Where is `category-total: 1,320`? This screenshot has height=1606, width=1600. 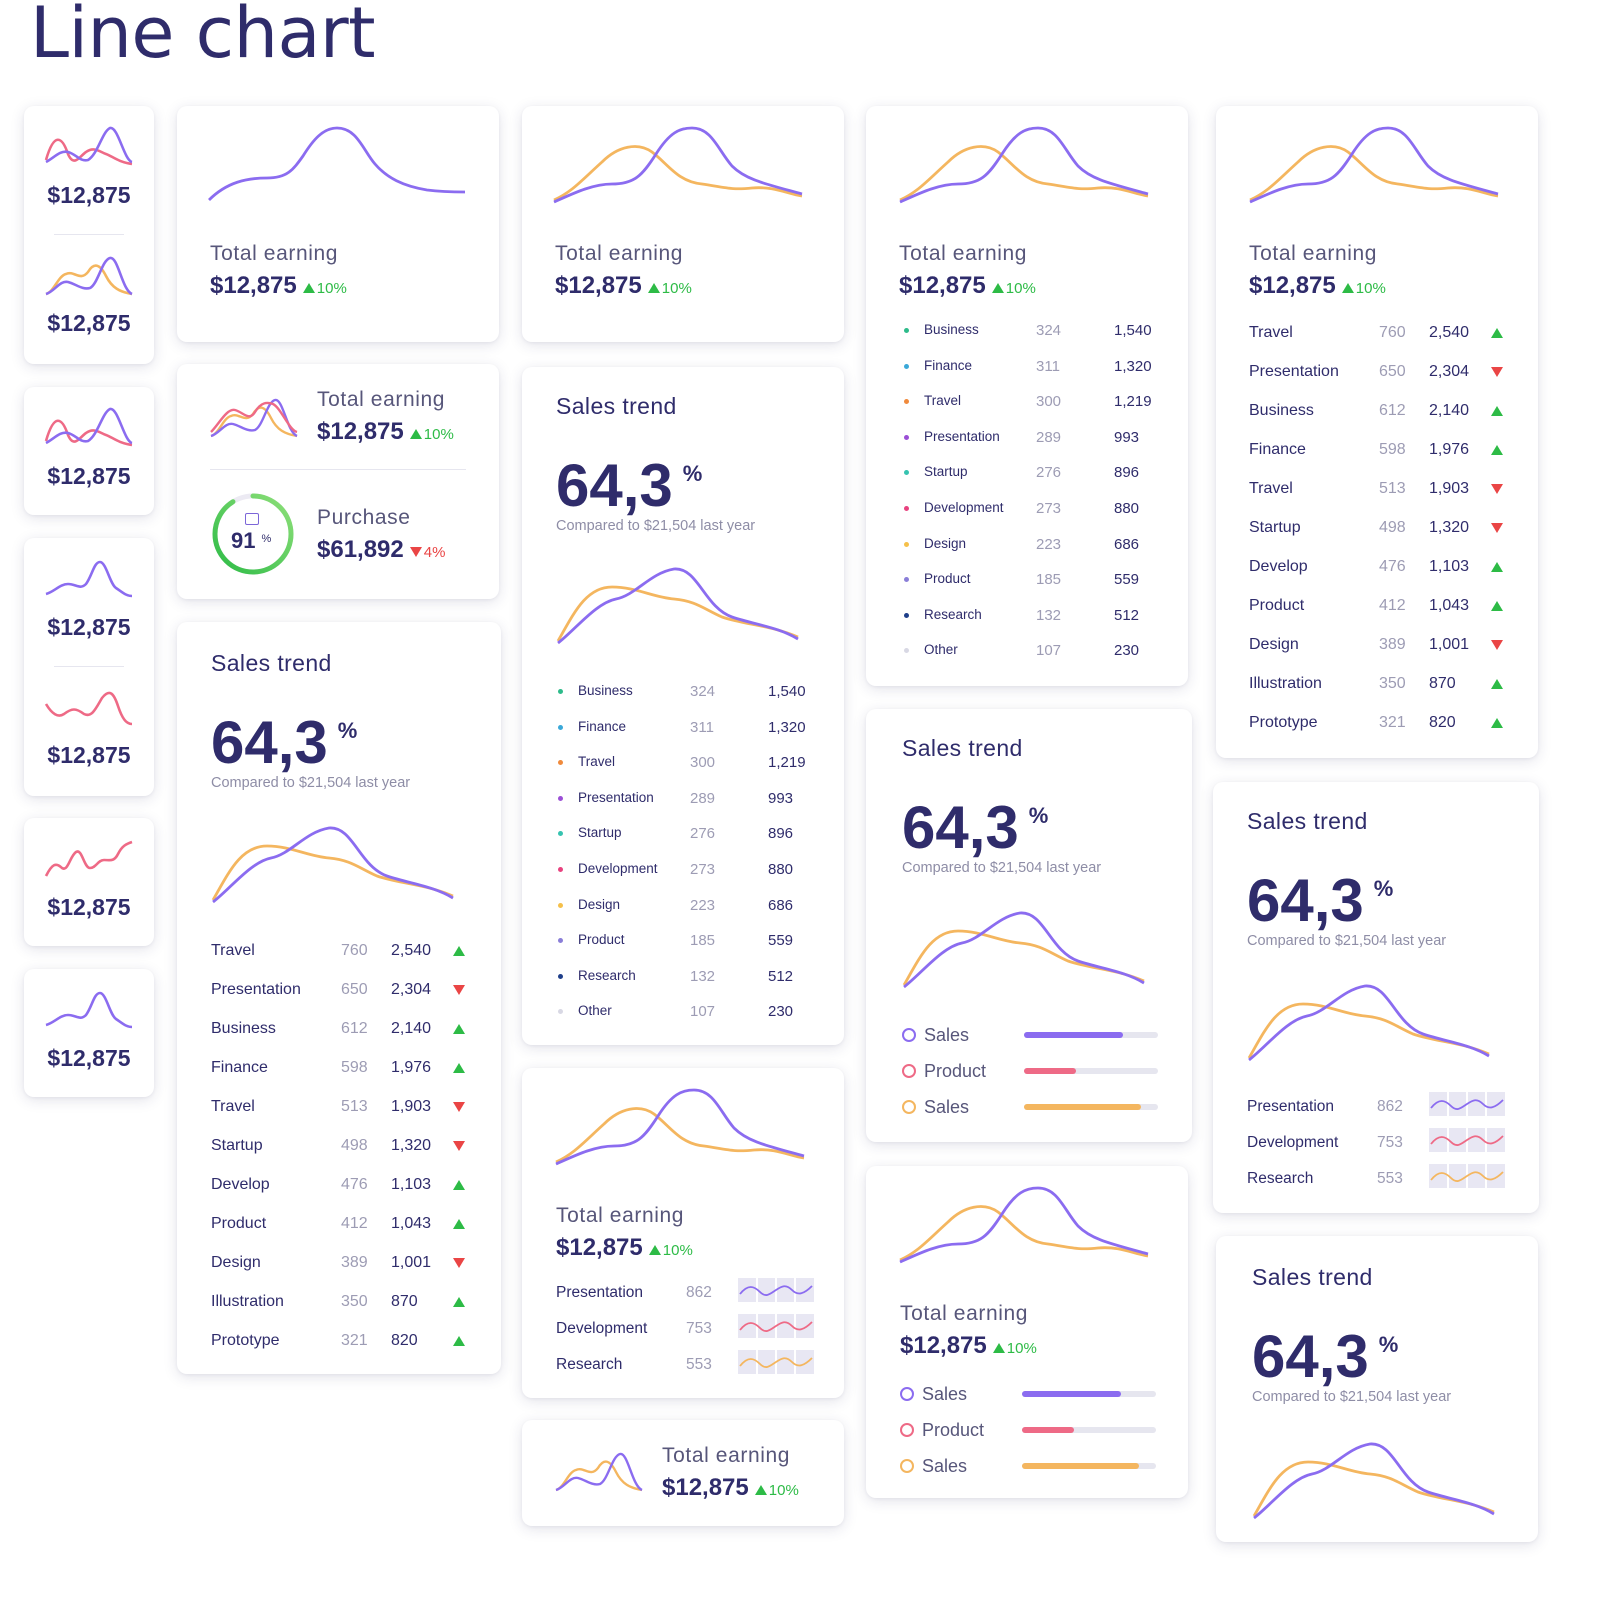
category-total: 1,320 is located at coordinates (411, 1145).